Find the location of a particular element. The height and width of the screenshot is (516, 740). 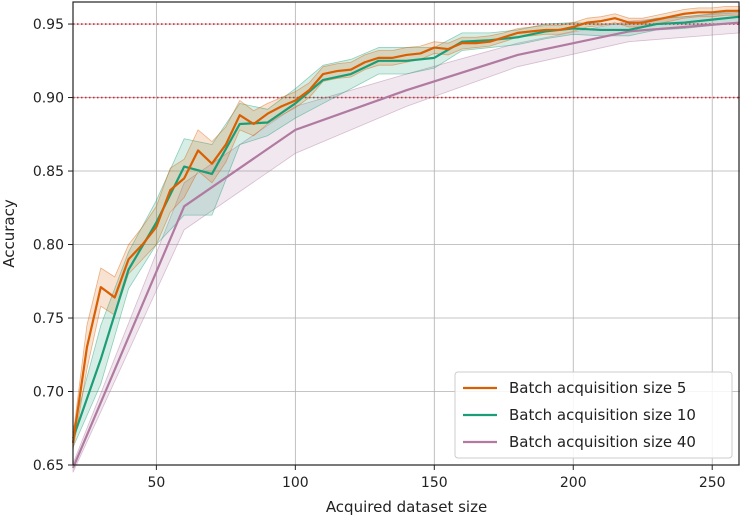

legend-label-batch-40: Batch acquisition size 40 is located at coordinates (602, 442).